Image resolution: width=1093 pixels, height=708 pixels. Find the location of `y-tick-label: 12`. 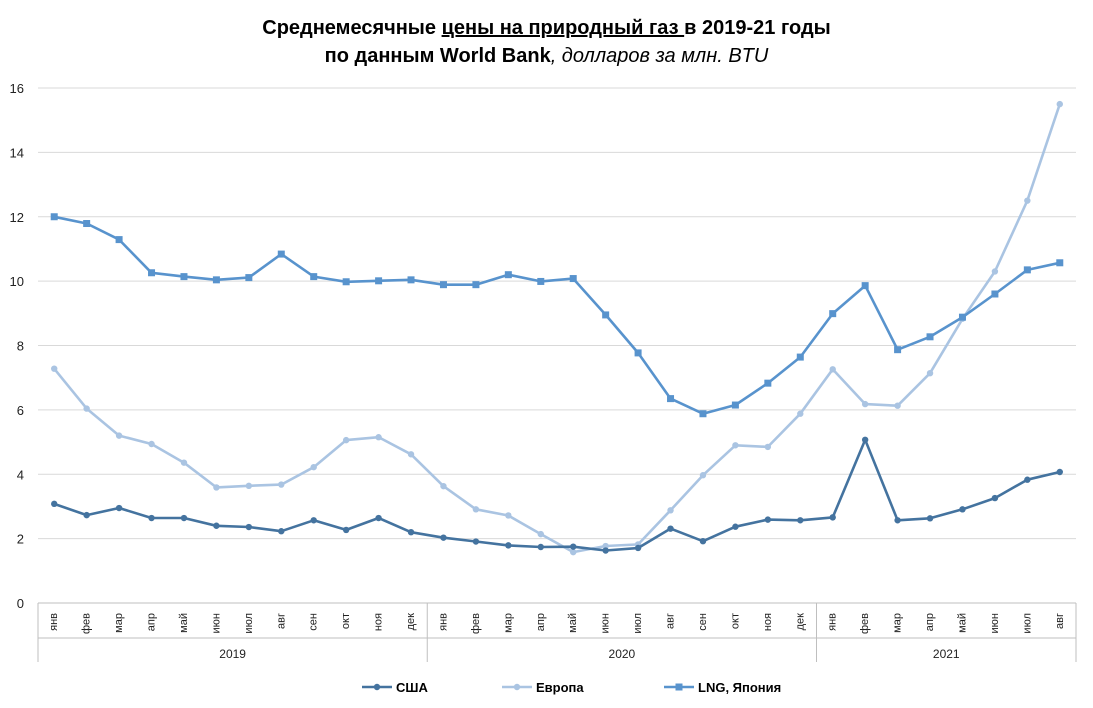

y-tick-label: 12 is located at coordinates (17, 217).